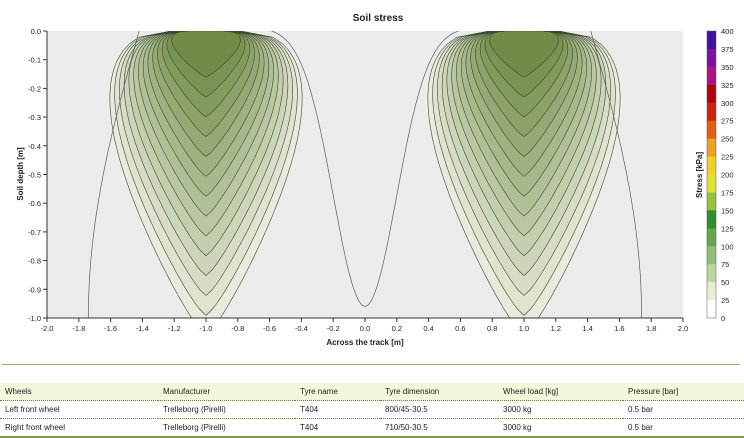 The width and height of the screenshot is (744, 438). What do you see at coordinates (587, 328) in the screenshot?
I see `x-tick-label: 1.4` at bounding box center [587, 328].